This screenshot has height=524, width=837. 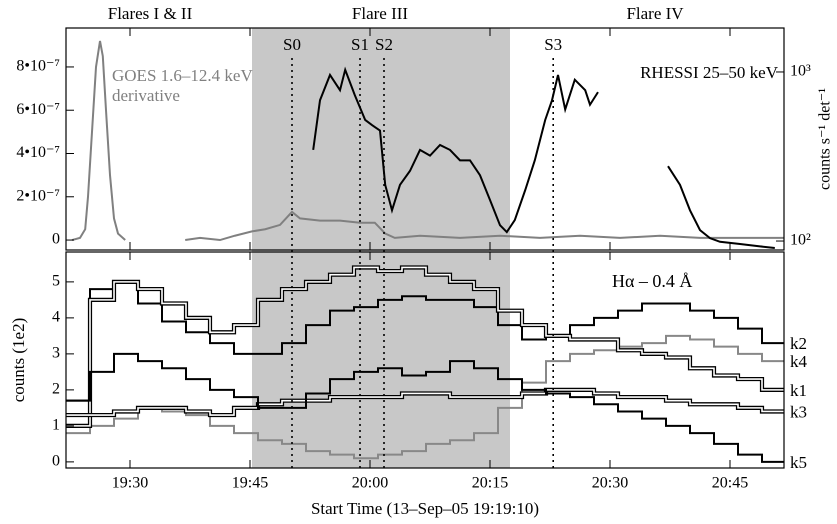 What do you see at coordinates (38, 109) in the screenshot?
I see `y-tick-label: 6•10⁻⁷` at bounding box center [38, 109].